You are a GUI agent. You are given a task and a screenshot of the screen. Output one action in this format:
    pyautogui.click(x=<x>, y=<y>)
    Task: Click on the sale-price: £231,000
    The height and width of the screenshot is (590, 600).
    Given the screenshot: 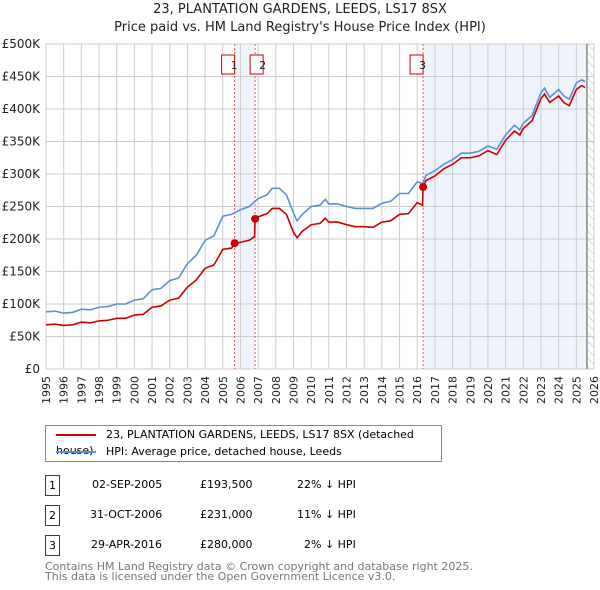 What is the action you would take?
    pyautogui.click(x=226, y=514)
    